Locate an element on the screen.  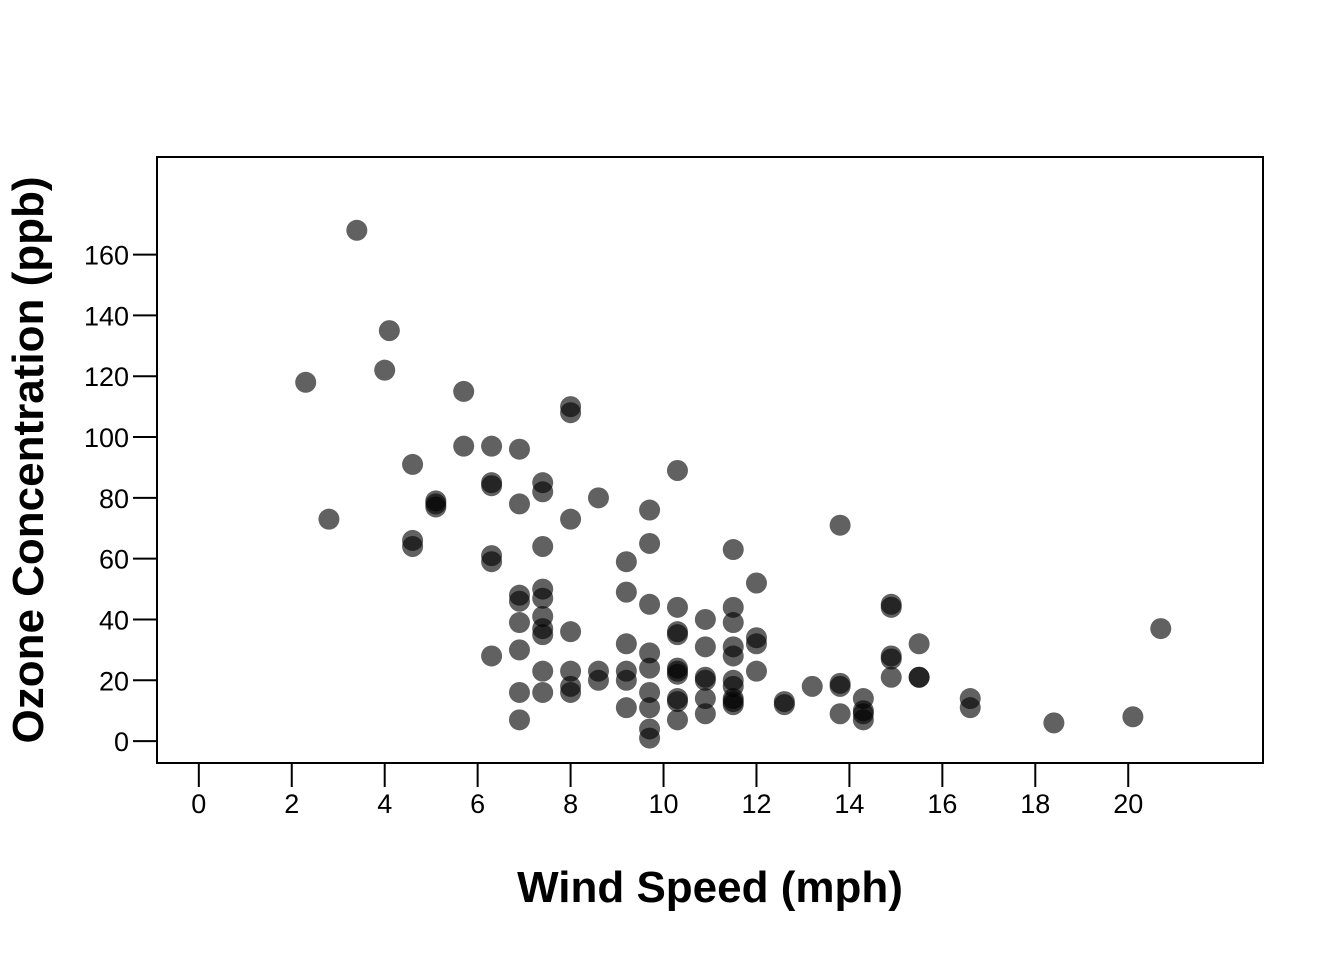
x-axis: 0 2 4 6 8 10 12 14 16 18 20 is located at coordinates (667, 790).